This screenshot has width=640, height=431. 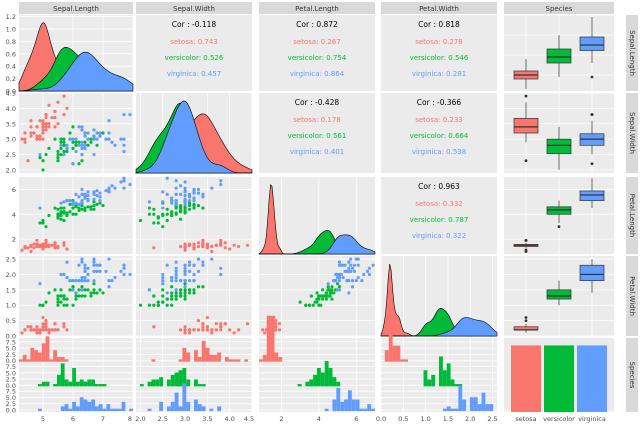 I want to click on correlation-versicolor: versicolor: 0.546, so click(x=439, y=58).